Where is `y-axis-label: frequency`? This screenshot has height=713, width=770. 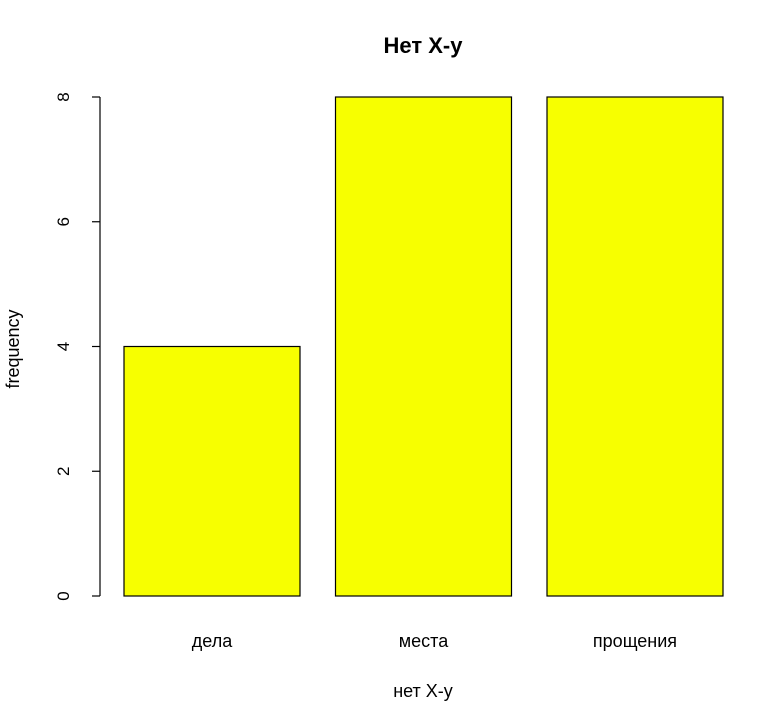 y-axis-label: frequency is located at coordinates (13, 348).